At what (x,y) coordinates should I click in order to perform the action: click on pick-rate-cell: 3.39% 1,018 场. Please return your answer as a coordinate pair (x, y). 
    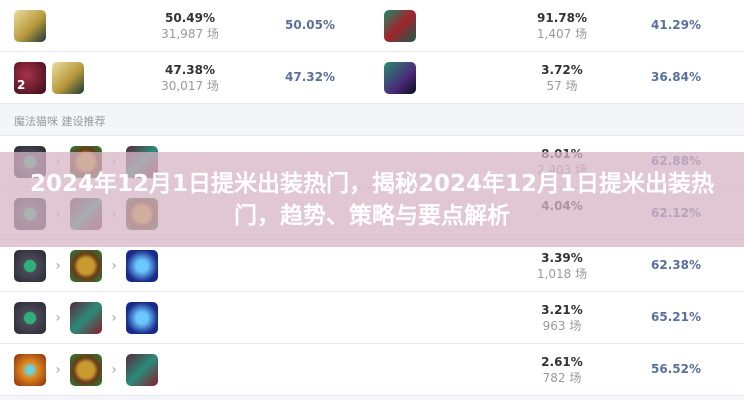
    Looking at the image, I should click on (562, 266).